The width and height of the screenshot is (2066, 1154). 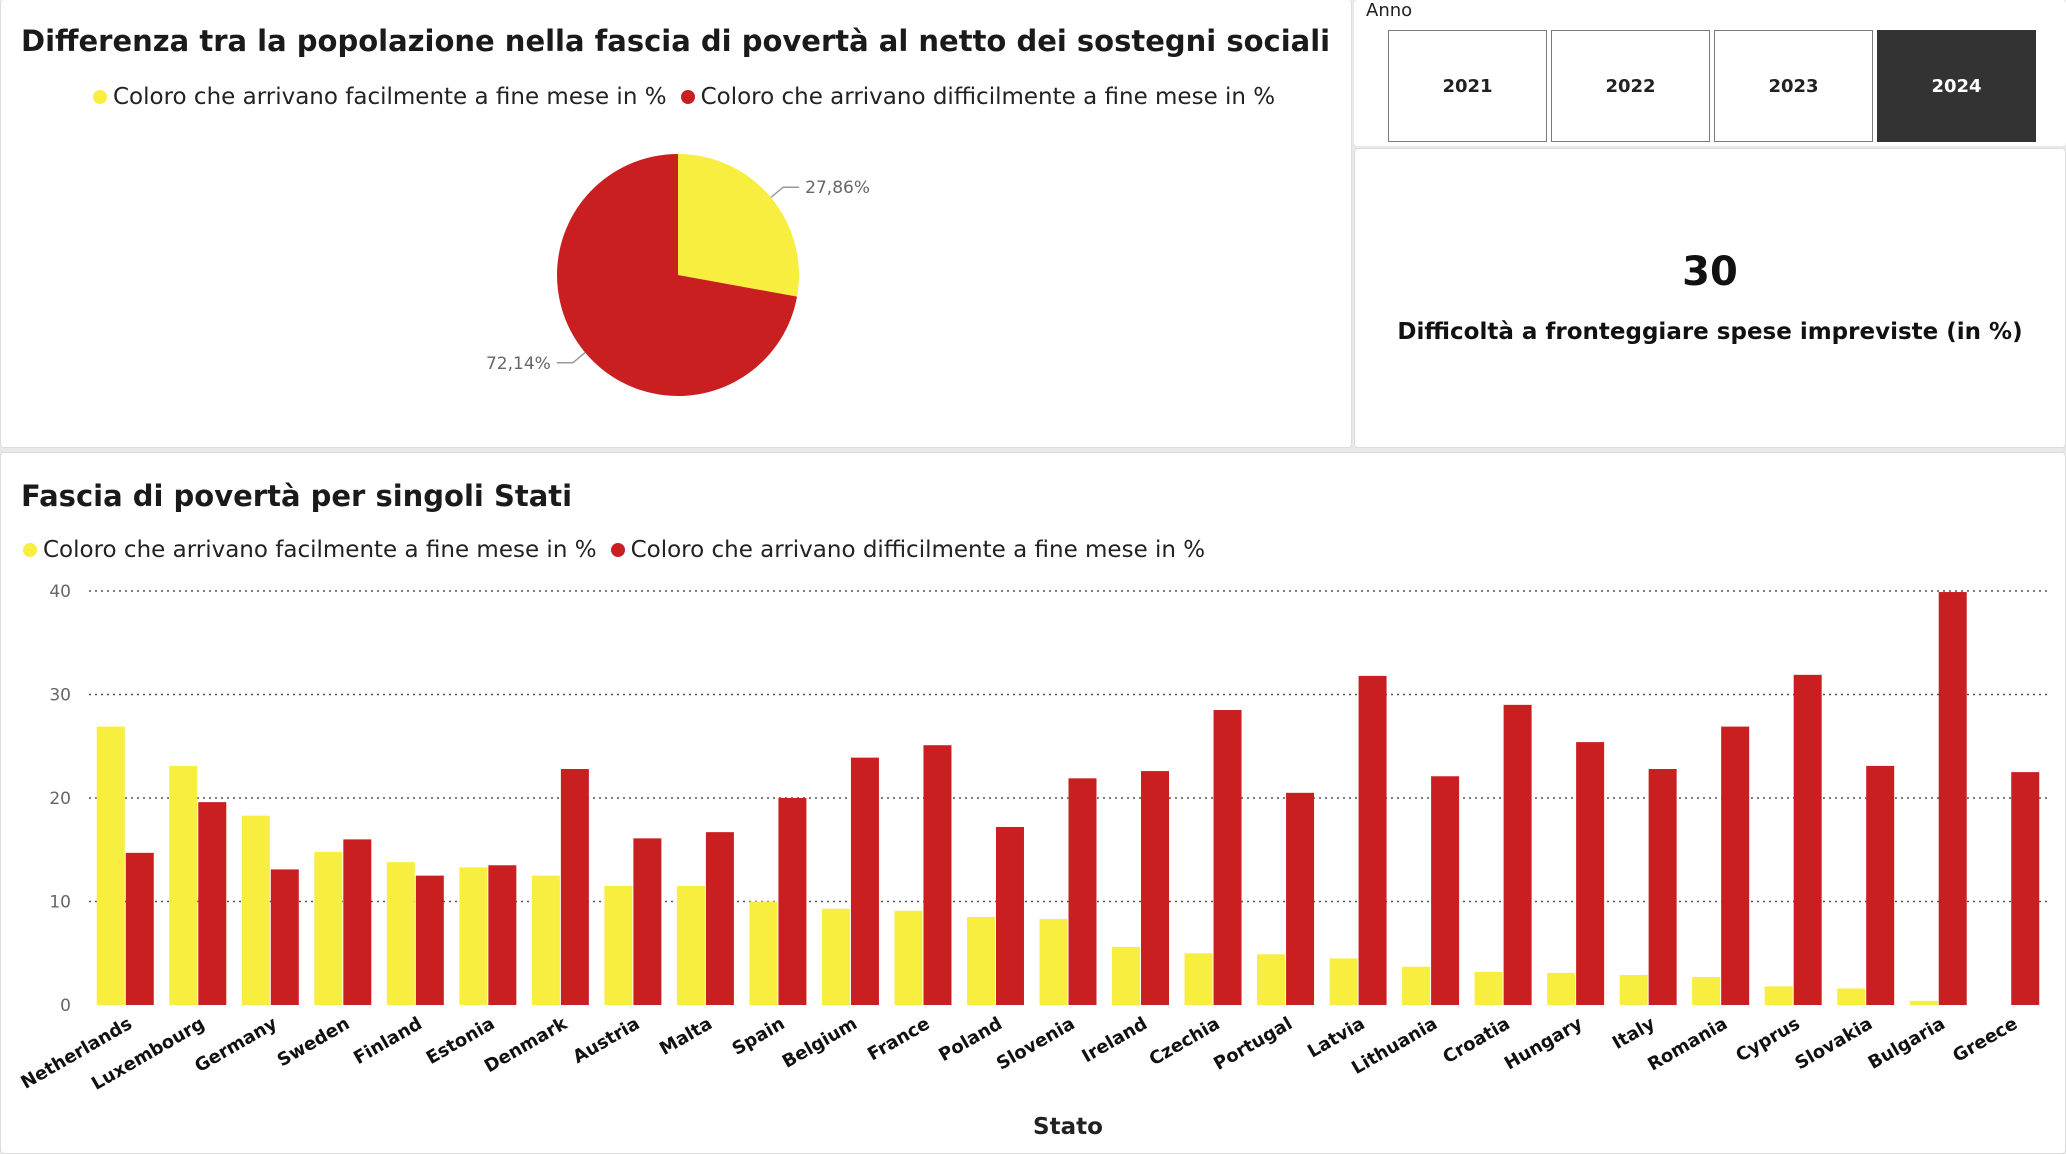 I want to click on x-tick-label-czechia: Czechia, so click(x=1185, y=1041).